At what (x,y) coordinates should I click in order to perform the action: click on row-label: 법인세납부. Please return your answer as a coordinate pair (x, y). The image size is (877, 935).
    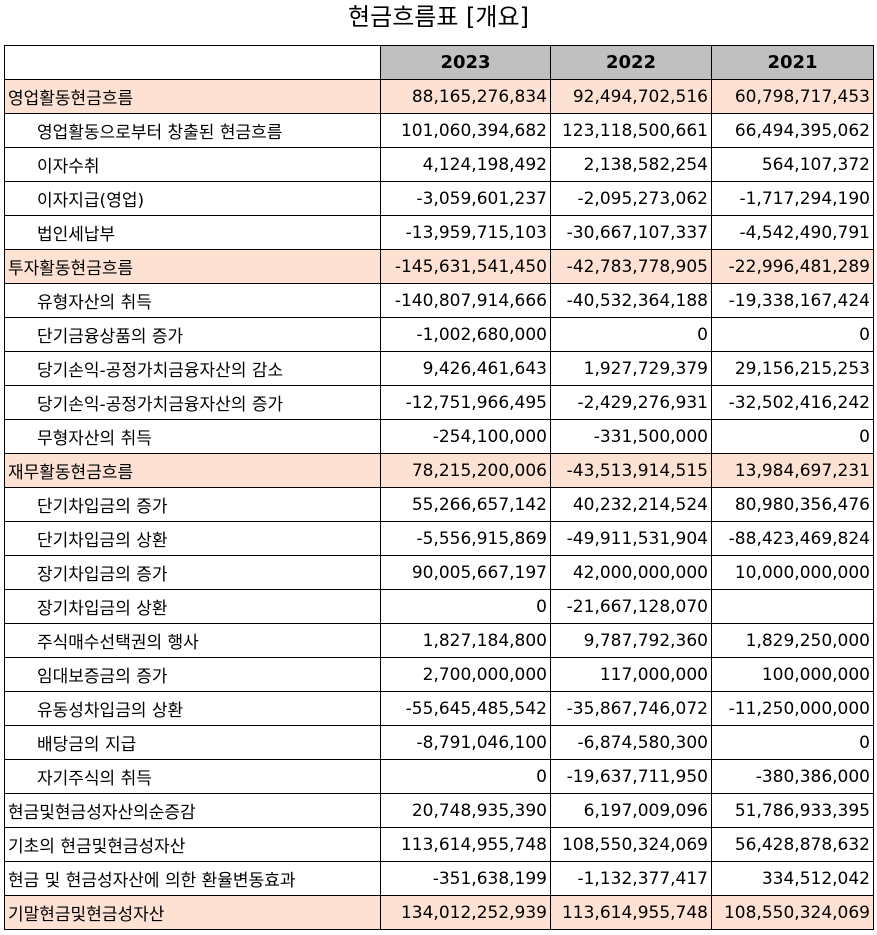
    Looking at the image, I should click on (192, 232).